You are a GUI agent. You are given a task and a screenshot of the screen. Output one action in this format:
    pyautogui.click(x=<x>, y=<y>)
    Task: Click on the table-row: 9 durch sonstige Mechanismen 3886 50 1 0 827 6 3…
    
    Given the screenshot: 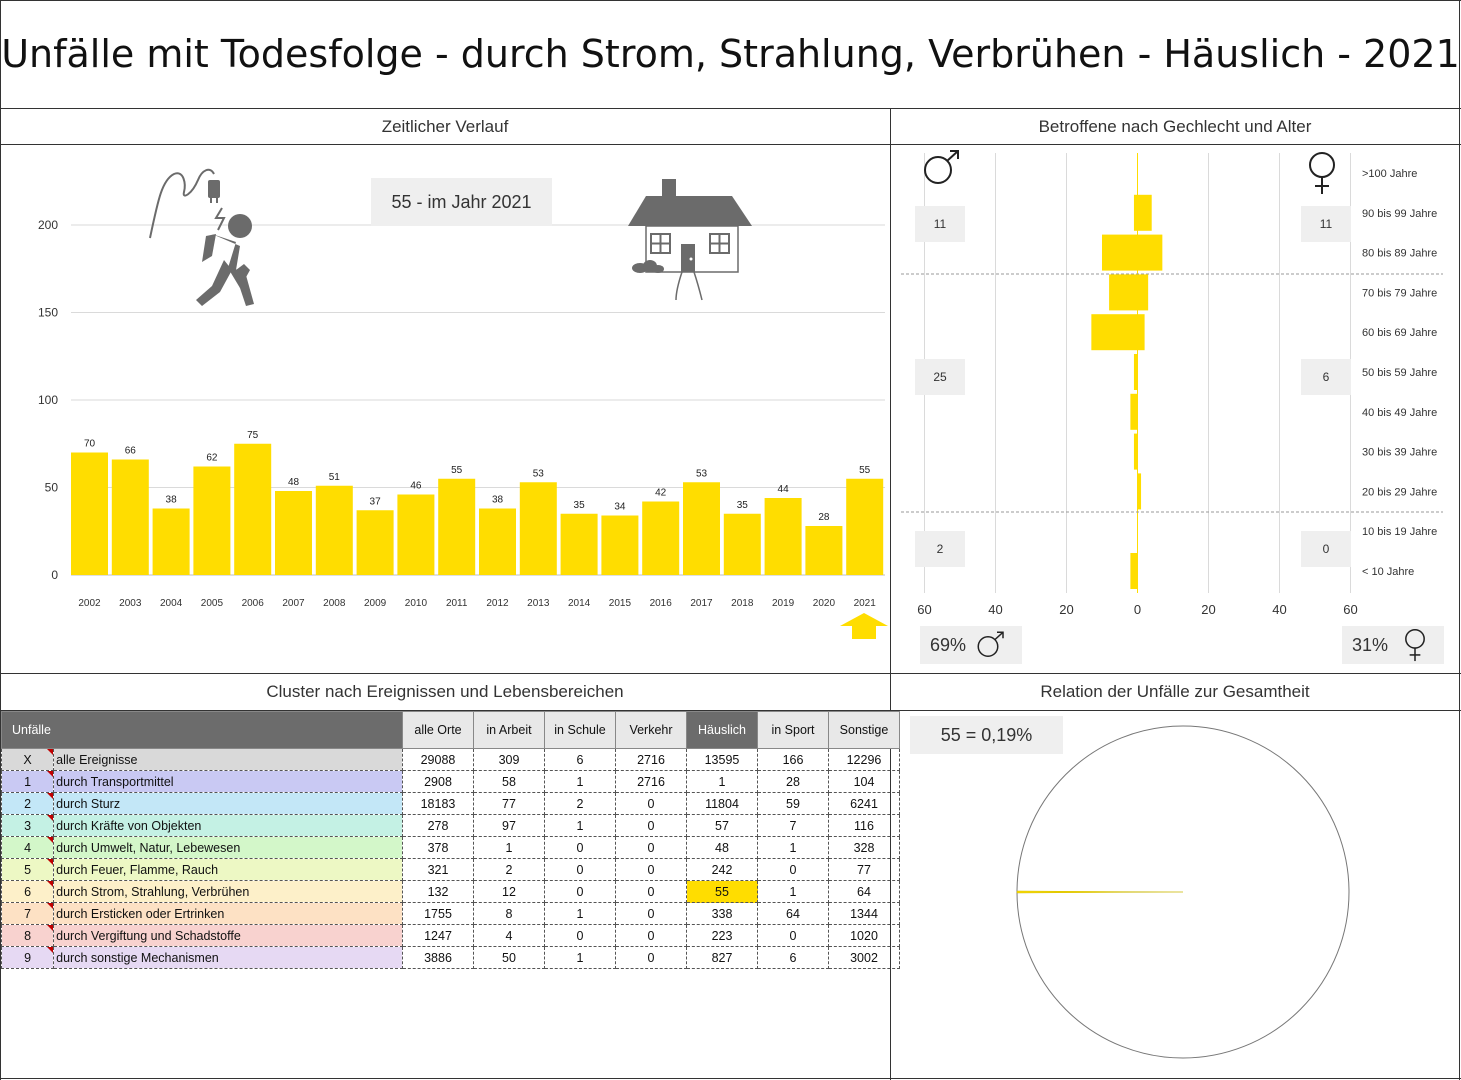 What is the action you would take?
    pyautogui.click(x=450, y=957)
    